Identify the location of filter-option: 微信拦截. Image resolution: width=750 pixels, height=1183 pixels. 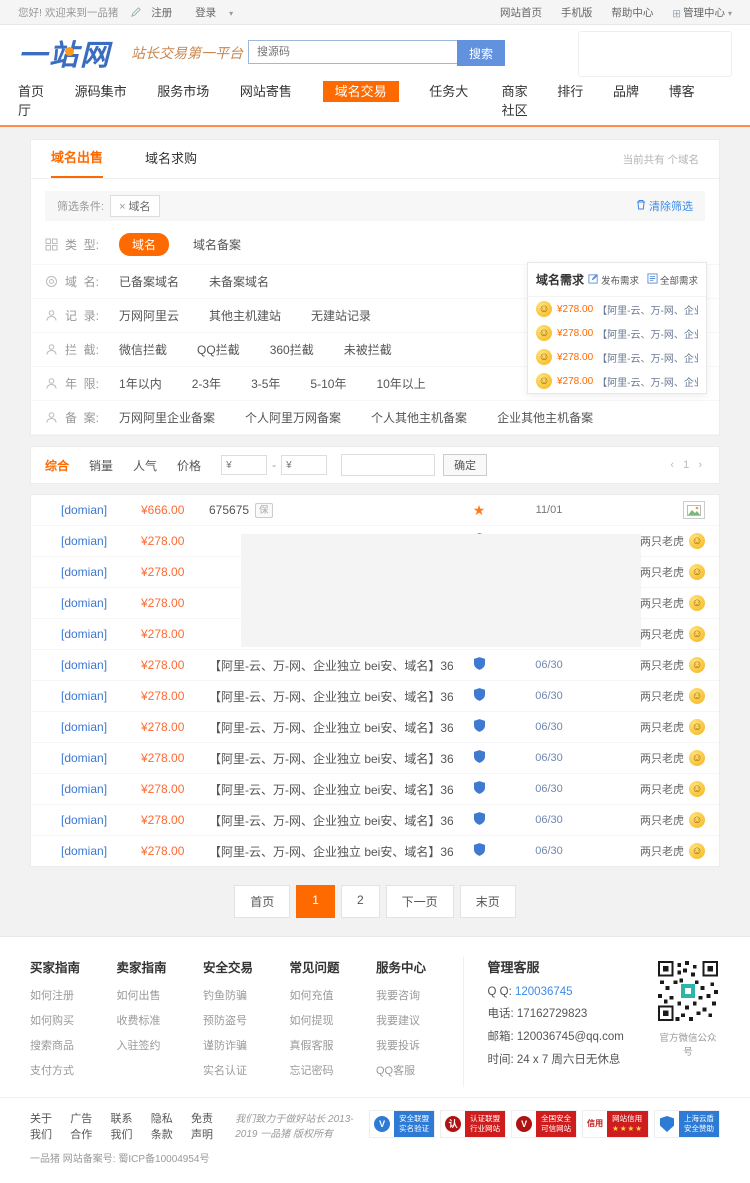
(143, 350).